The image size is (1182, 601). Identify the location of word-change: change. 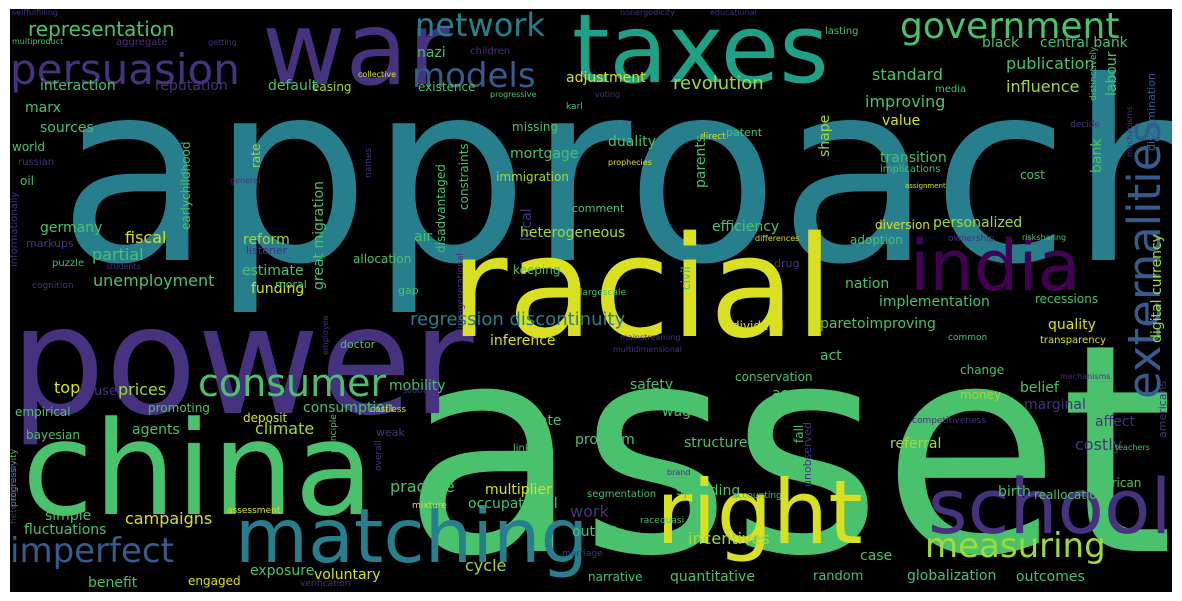
(982, 370).